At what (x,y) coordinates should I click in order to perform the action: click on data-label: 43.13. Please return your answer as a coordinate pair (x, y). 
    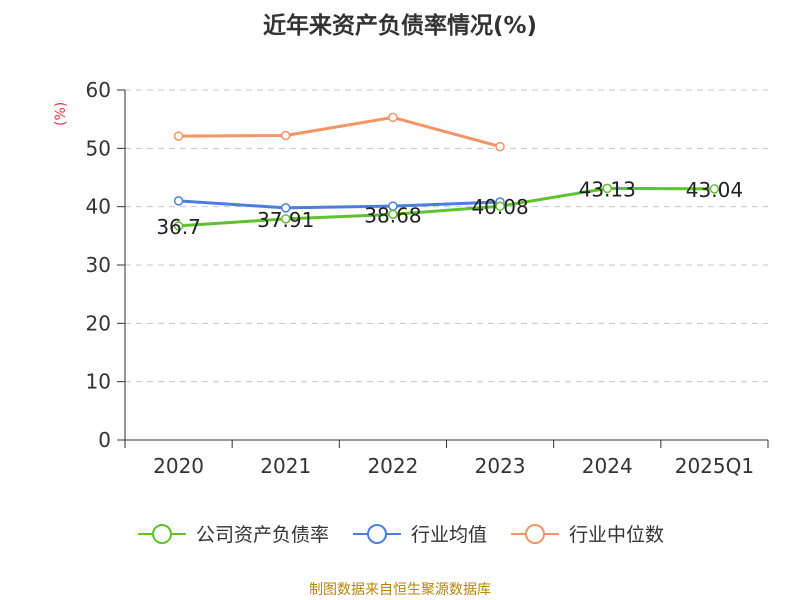
    Looking at the image, I should click on (607, 189).